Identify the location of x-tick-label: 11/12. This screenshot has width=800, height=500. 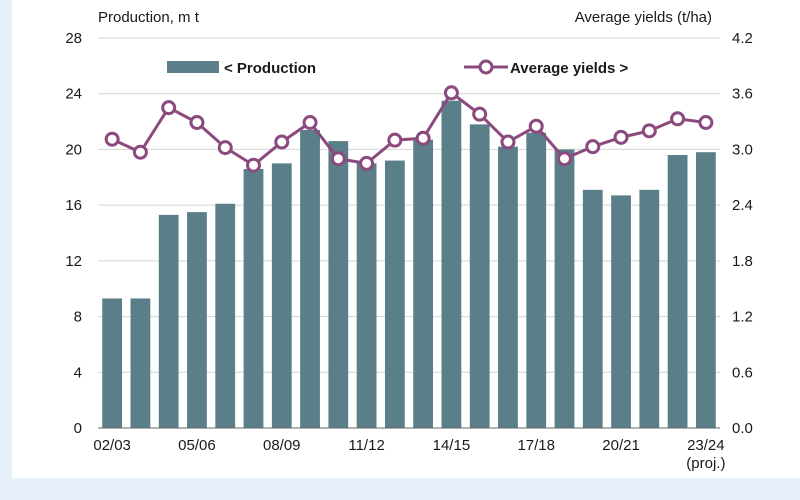
(366, 445).